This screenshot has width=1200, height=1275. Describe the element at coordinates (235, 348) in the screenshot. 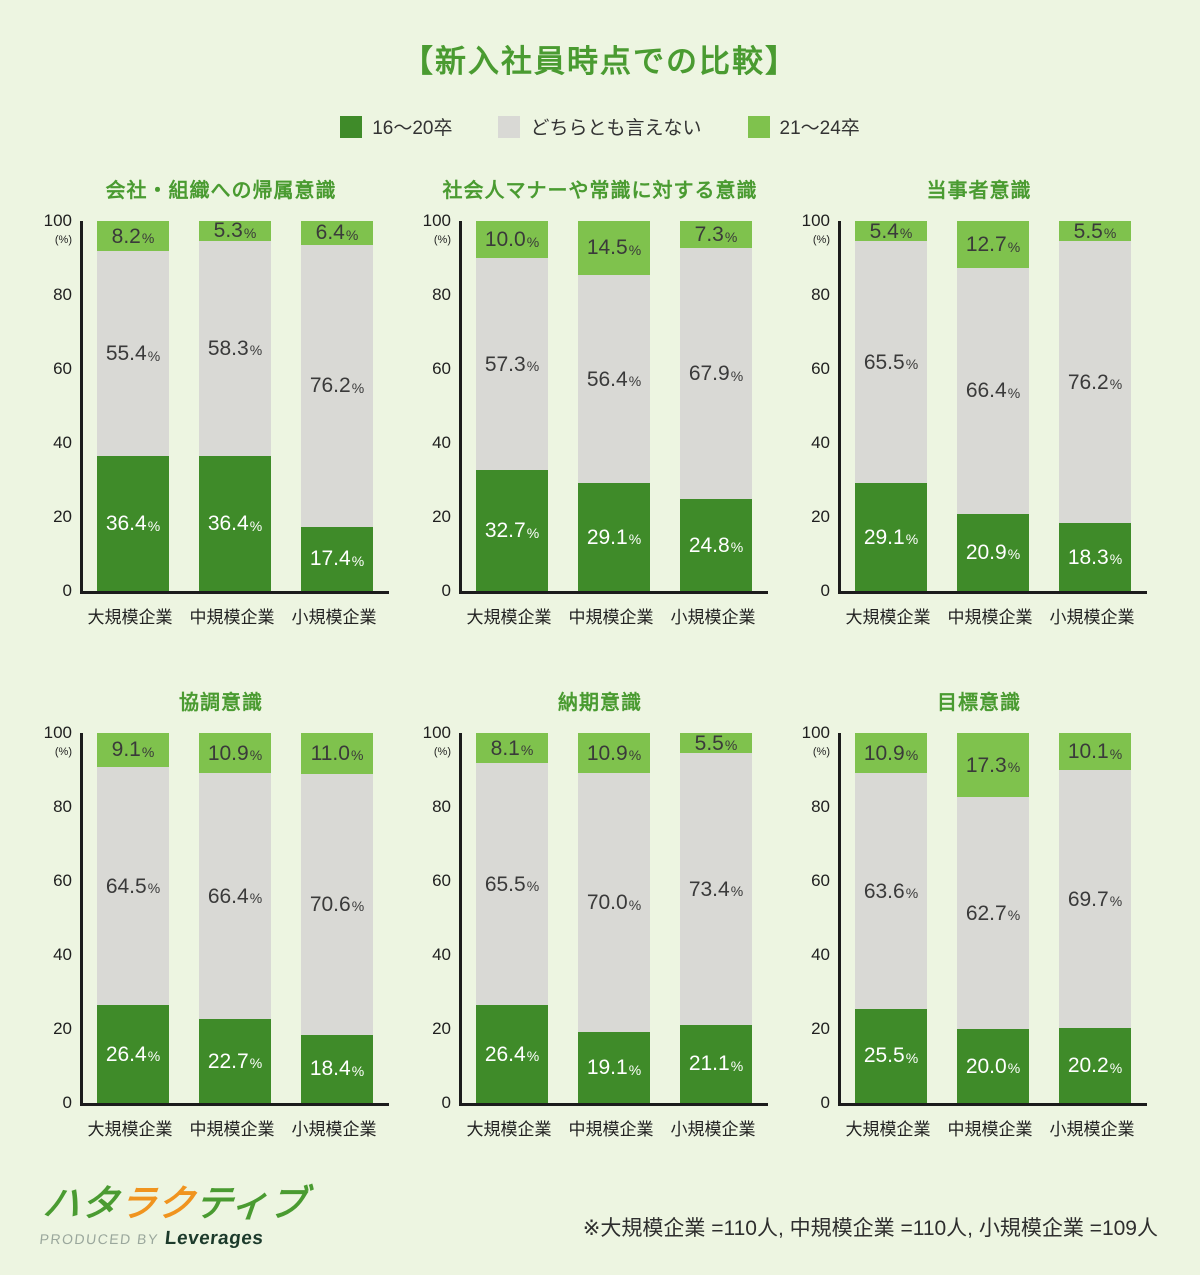

I see `bar-segment: 58.3%` at that location.